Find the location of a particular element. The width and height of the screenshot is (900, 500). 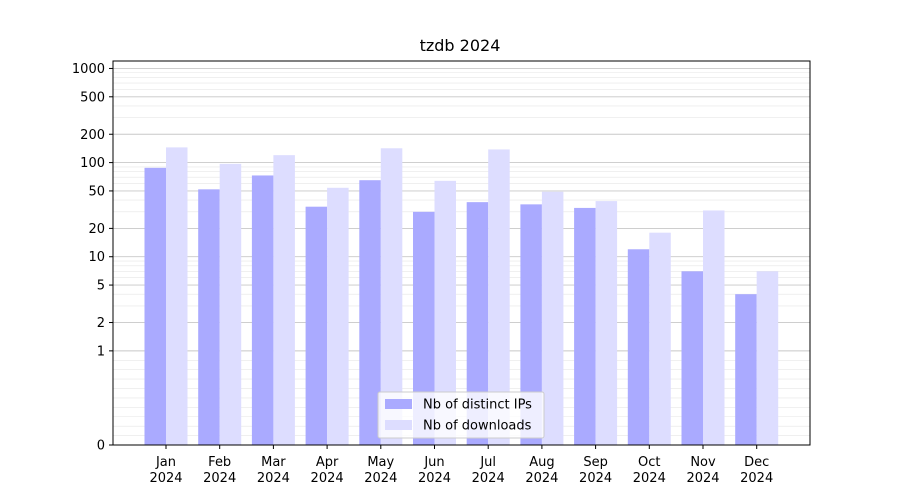

x-tick-label-month: Jun is located at coordinates (433, 462).